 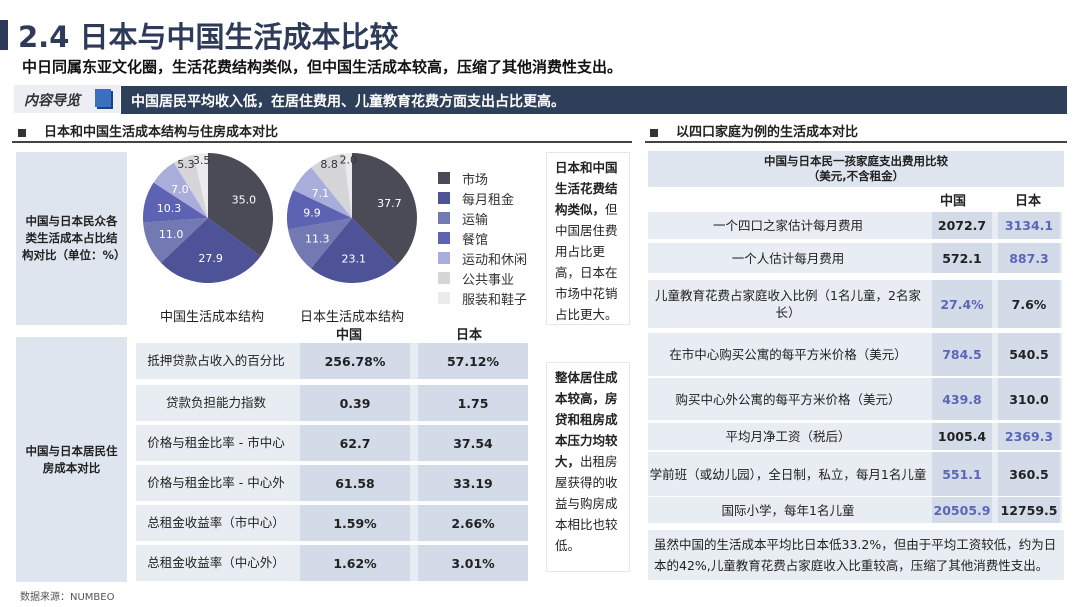 I want to click on china-value: 2072.7, so click(x=962, y=225).